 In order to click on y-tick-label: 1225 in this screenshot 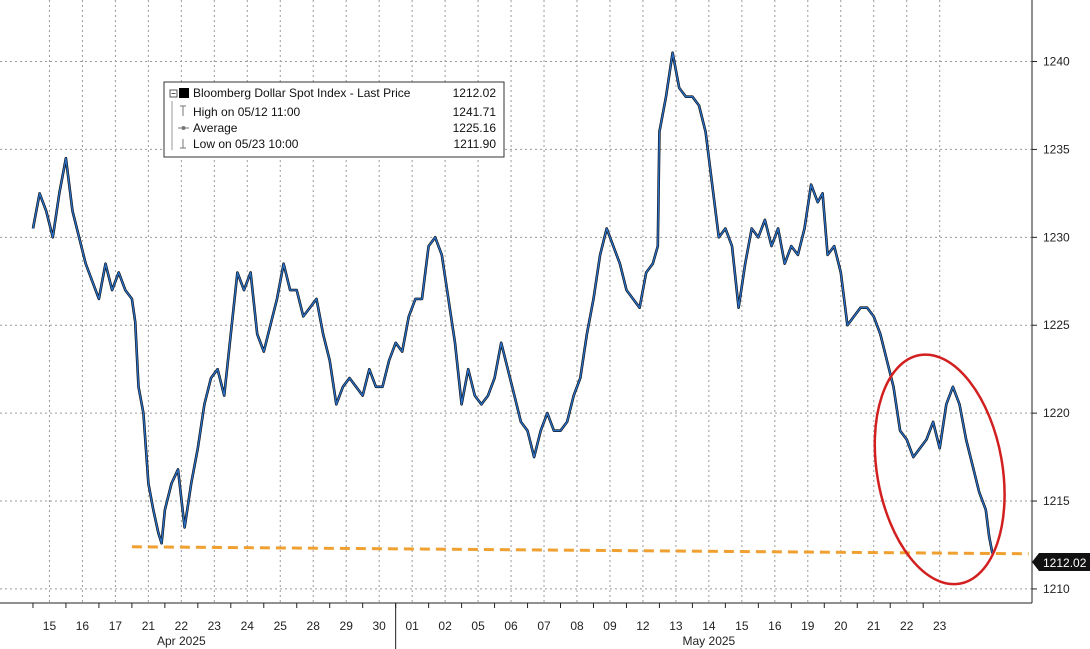, I will do `click(1056, 325)`.